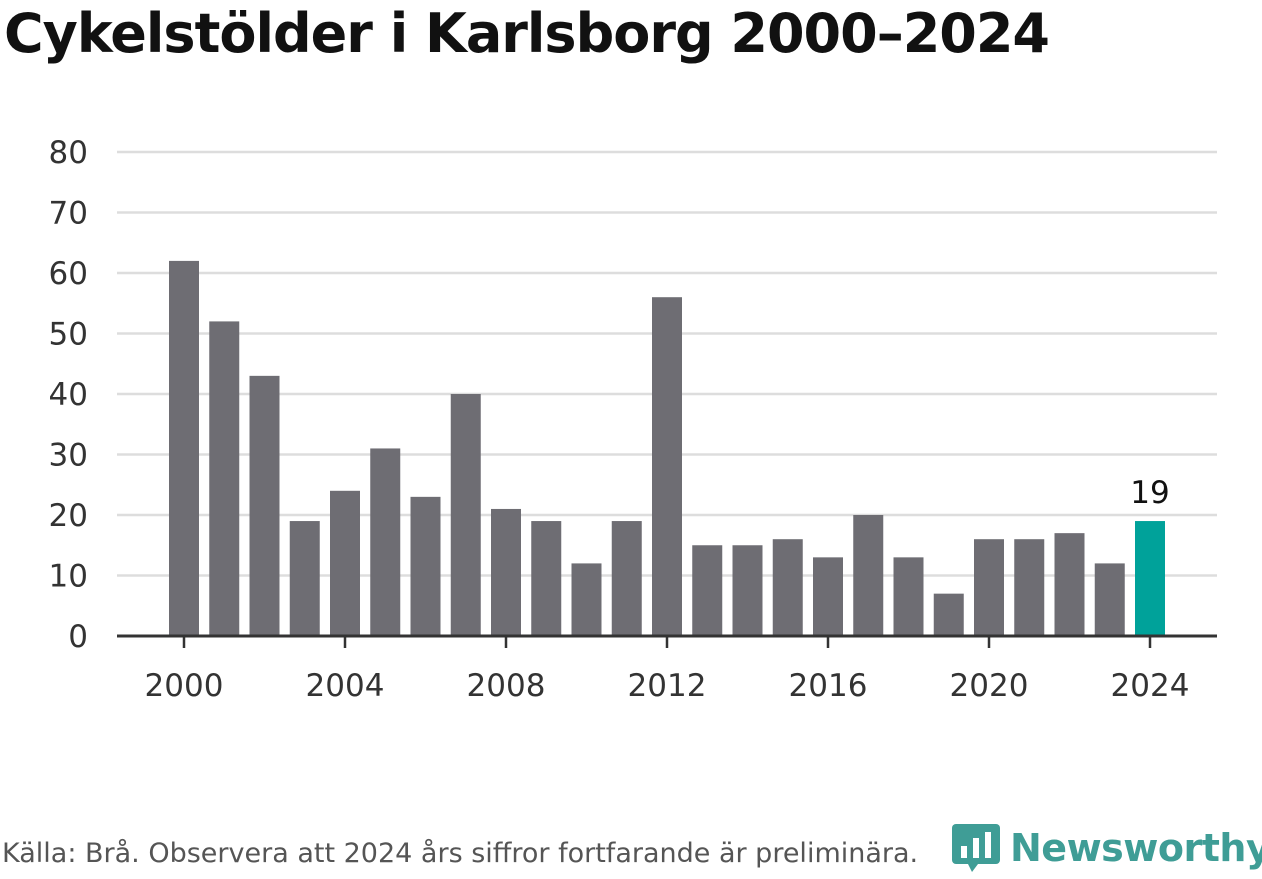  Describe the element at coordinates (626, 578) in the screenshot. I see `bar-2011` at that location.